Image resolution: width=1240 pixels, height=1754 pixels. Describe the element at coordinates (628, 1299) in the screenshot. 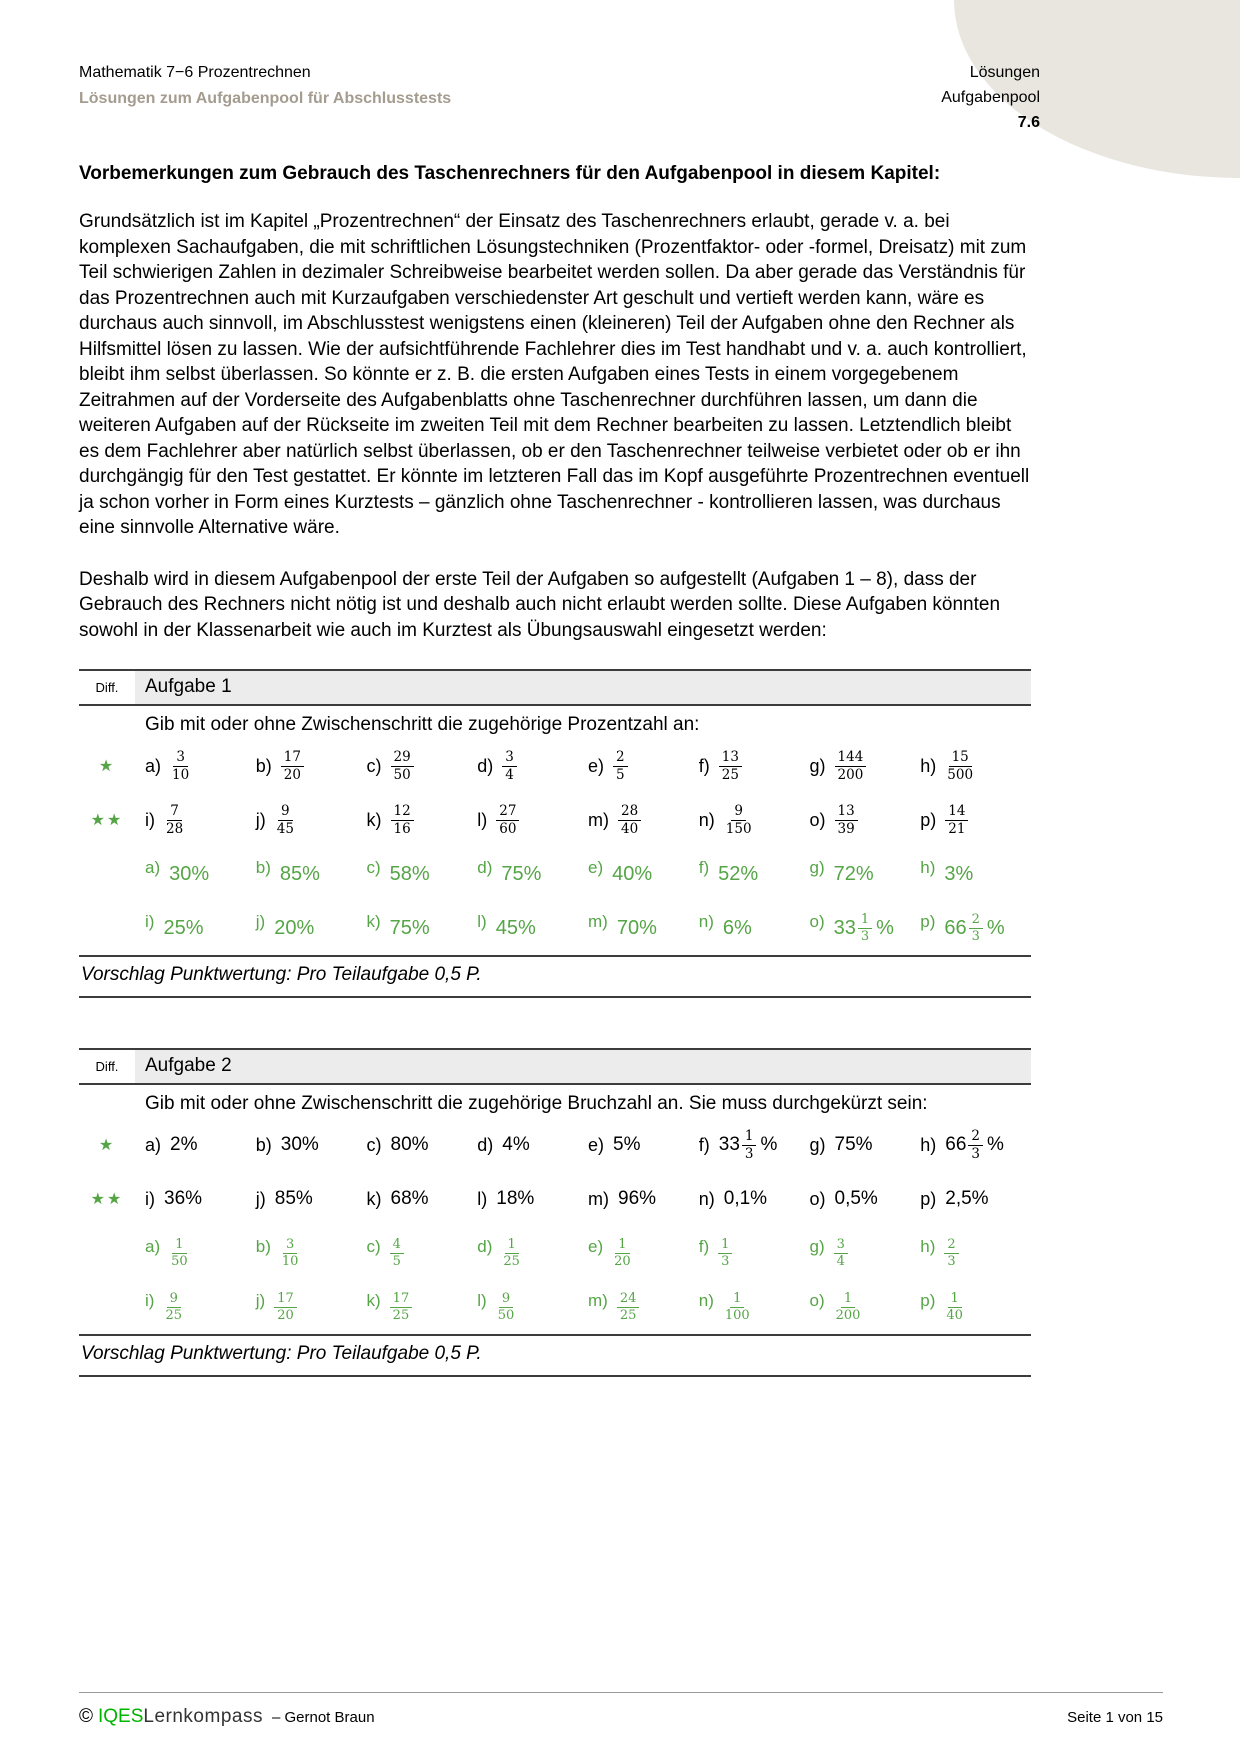

I see `fraction-numerator: 24` at that location.